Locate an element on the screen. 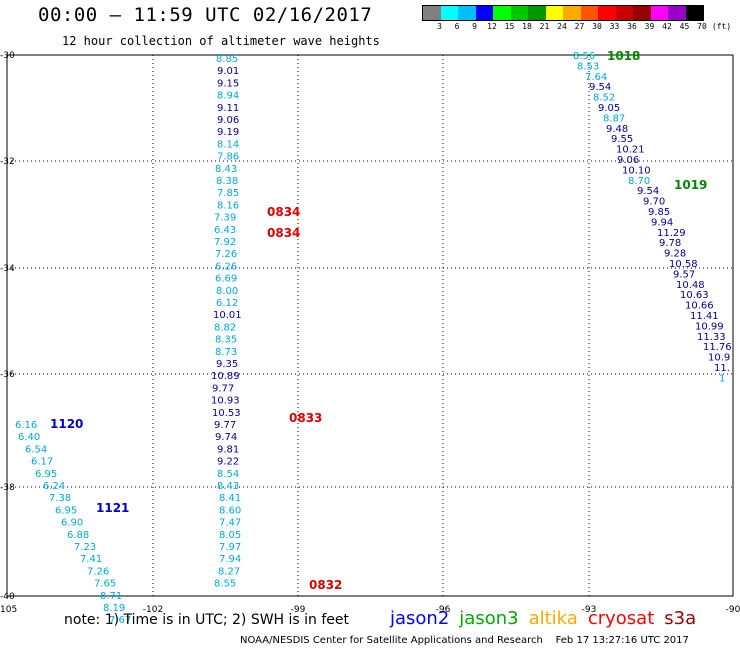  legend-entry-jason2: jason2 is located at coordinates (420, 618).